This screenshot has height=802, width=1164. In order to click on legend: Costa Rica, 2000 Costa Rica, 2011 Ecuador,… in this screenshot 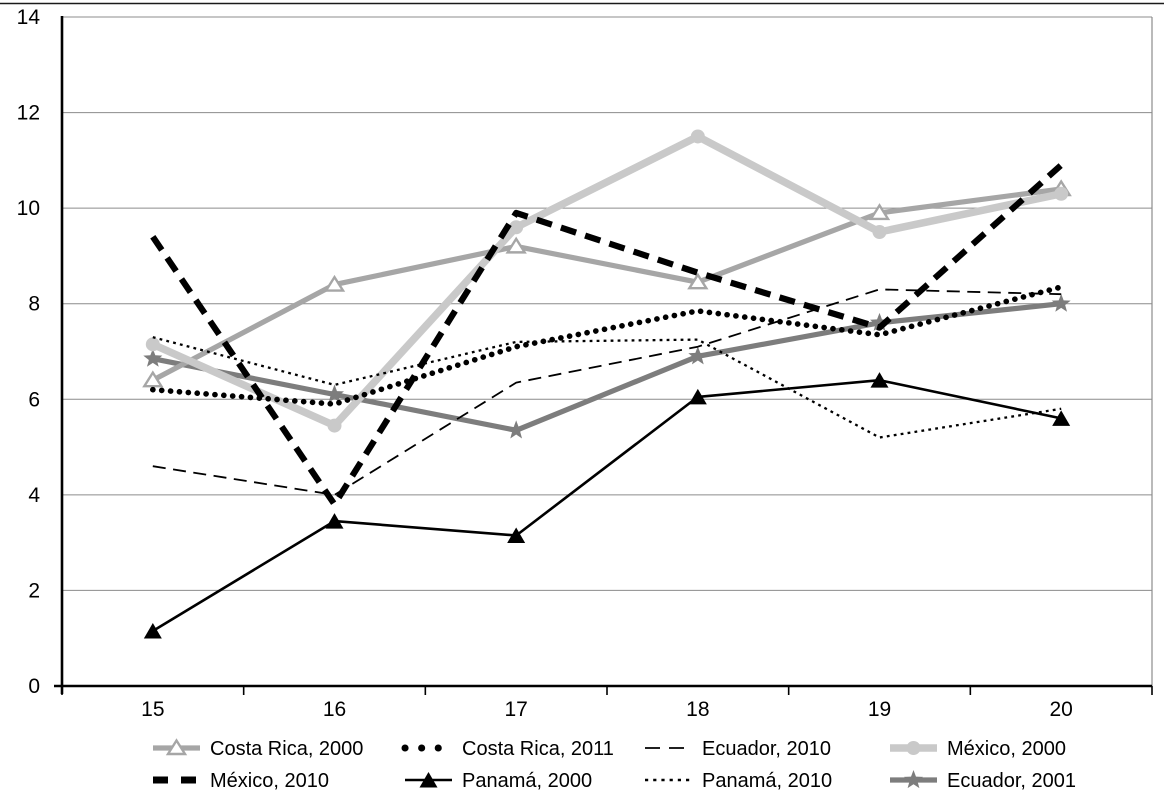, I will do `click(614, 765)`.